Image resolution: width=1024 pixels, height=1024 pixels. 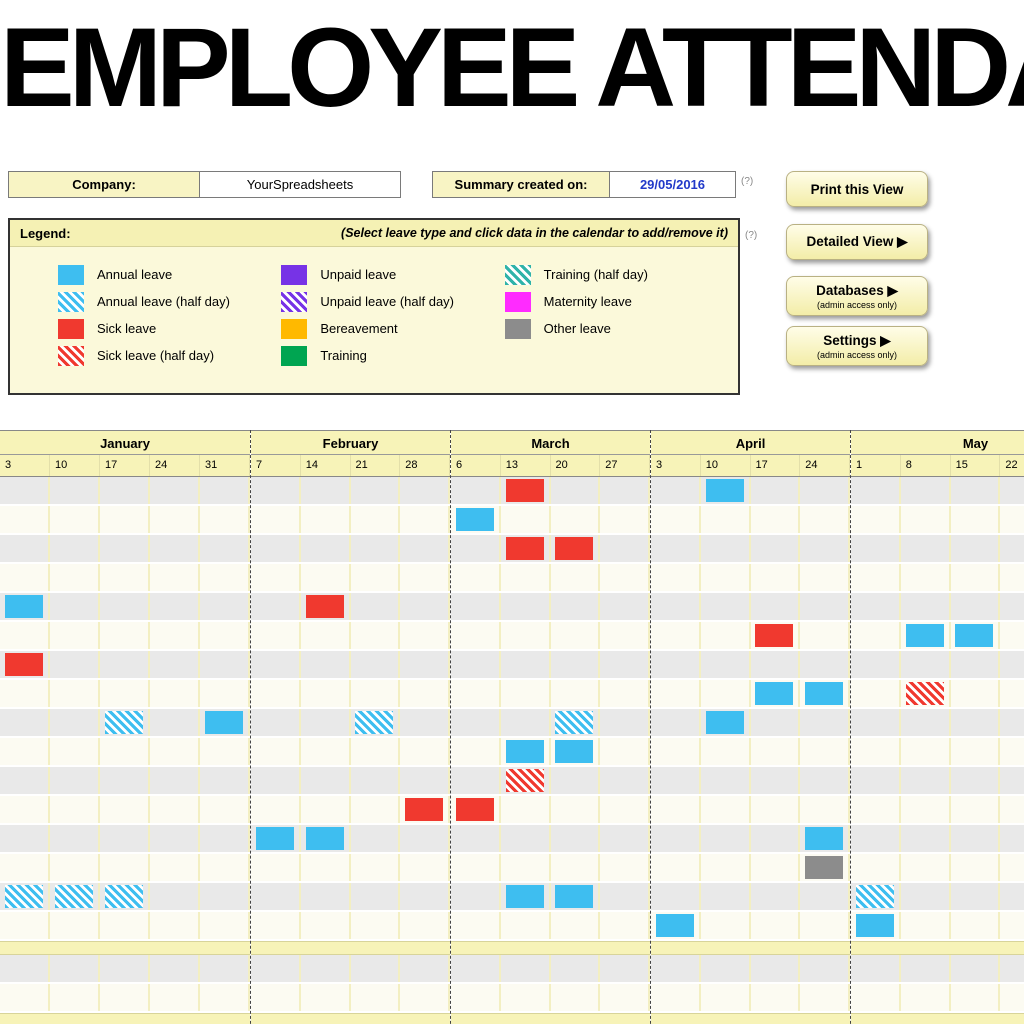 What do you see at coordinates (524, 490) in the screenshot?
I see `leave-block-sick` at bounding box center [524, 490].